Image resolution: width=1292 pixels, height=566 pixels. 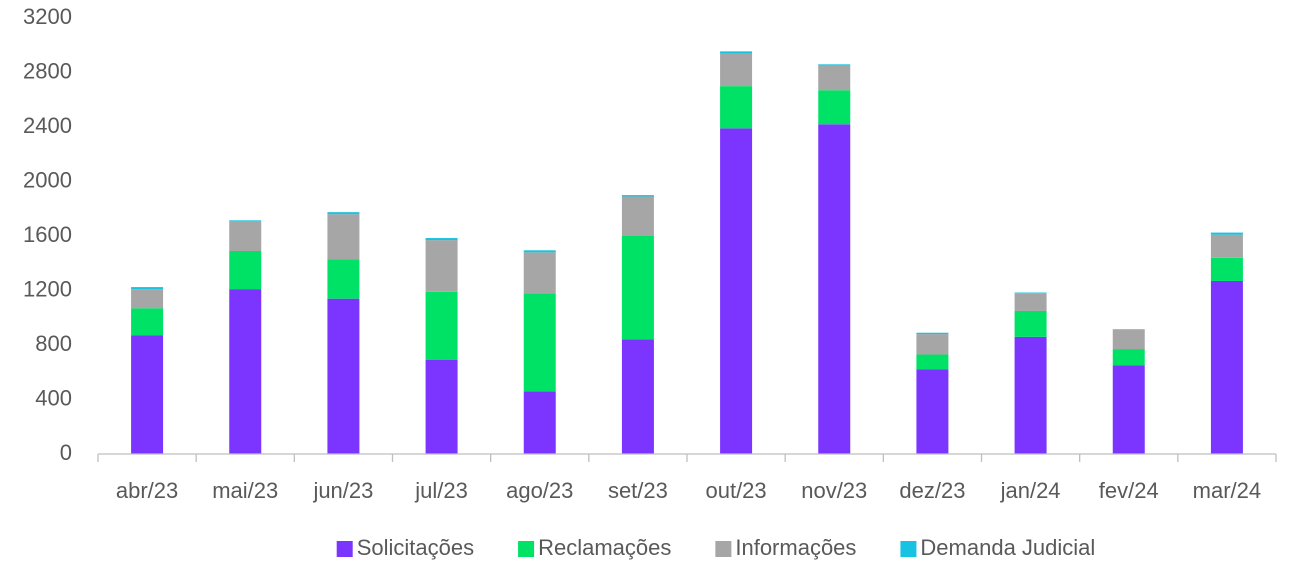 I want to click on y-tick-label: 800, so click(x=53, y=343).